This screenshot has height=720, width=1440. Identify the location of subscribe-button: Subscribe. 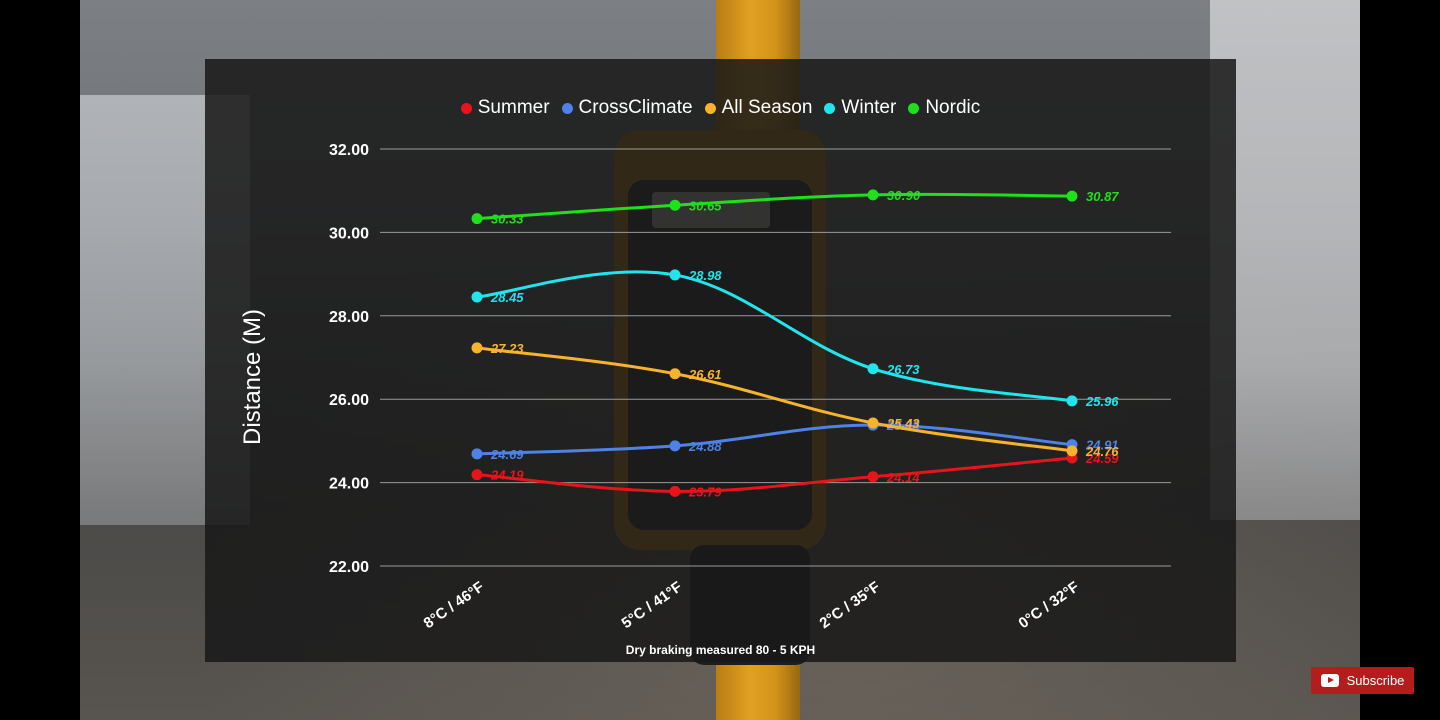
(1362, 680).